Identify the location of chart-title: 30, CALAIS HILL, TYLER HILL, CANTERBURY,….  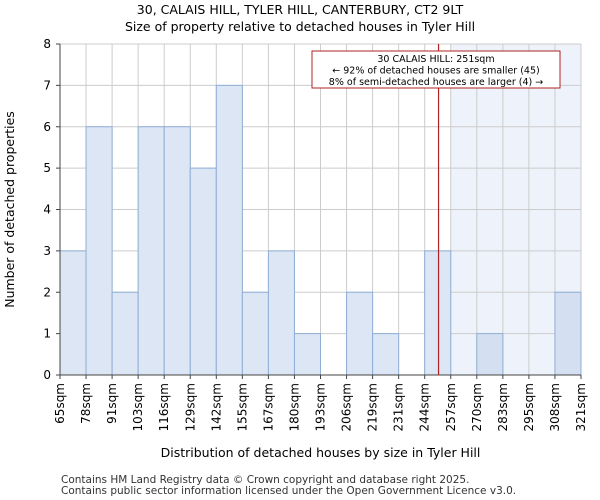
(300, 9).